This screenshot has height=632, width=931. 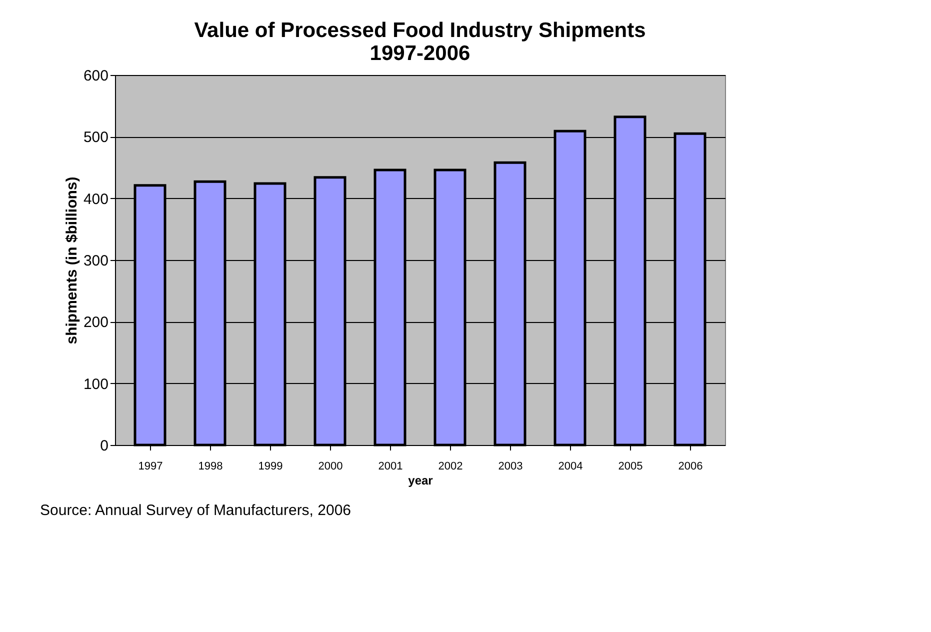 What do you see at coordinates (210, 466) in the screenshot?
I see `x-tick-label: 1998` at bounding box center [210, 466].